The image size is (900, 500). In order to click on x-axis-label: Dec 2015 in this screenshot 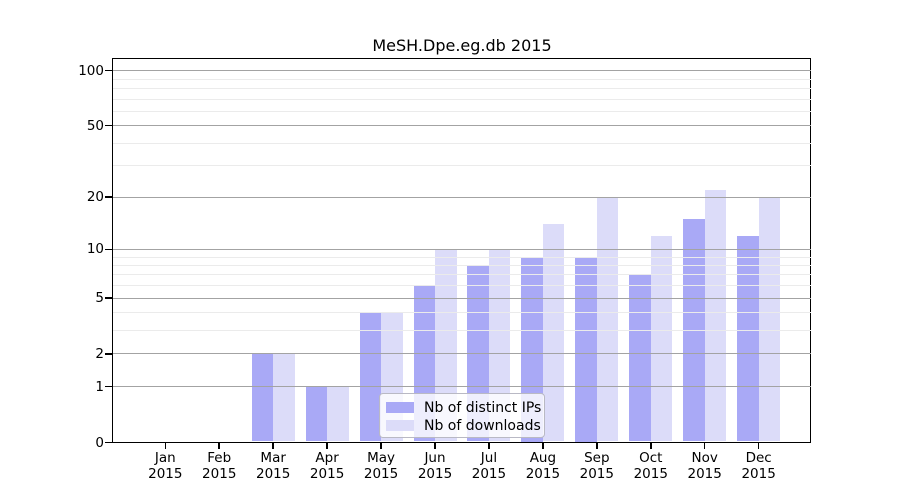, I will do `click(758, 466)`.